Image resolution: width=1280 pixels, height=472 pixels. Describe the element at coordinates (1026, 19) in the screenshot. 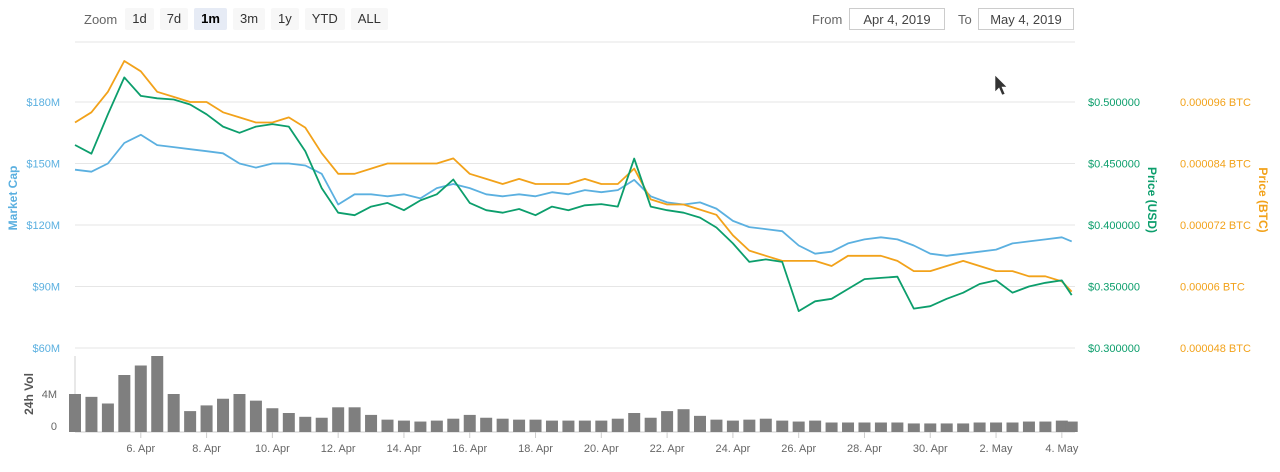

I see `to-date-input` at that location.